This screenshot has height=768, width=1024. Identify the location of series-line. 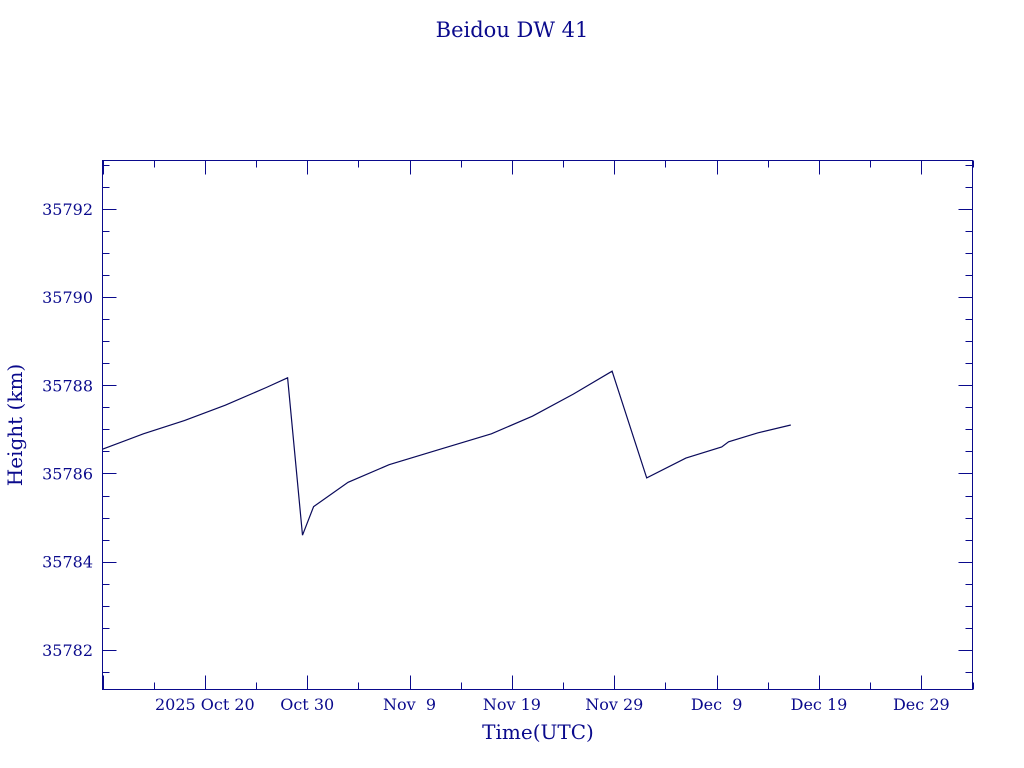
(446, 453).